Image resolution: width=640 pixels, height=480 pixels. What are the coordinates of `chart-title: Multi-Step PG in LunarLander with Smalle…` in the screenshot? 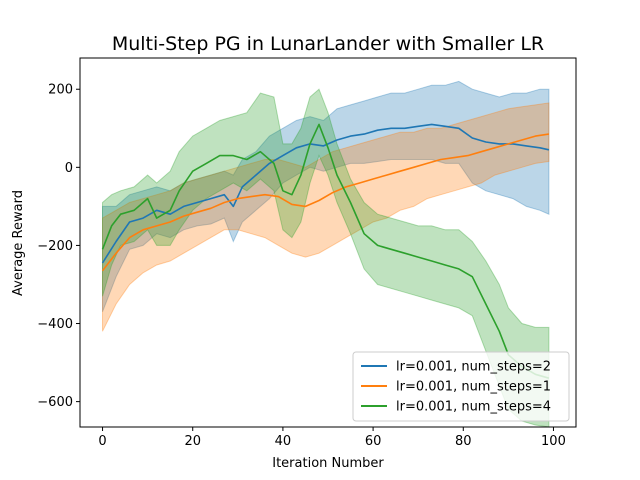 It's located at (328, 44).